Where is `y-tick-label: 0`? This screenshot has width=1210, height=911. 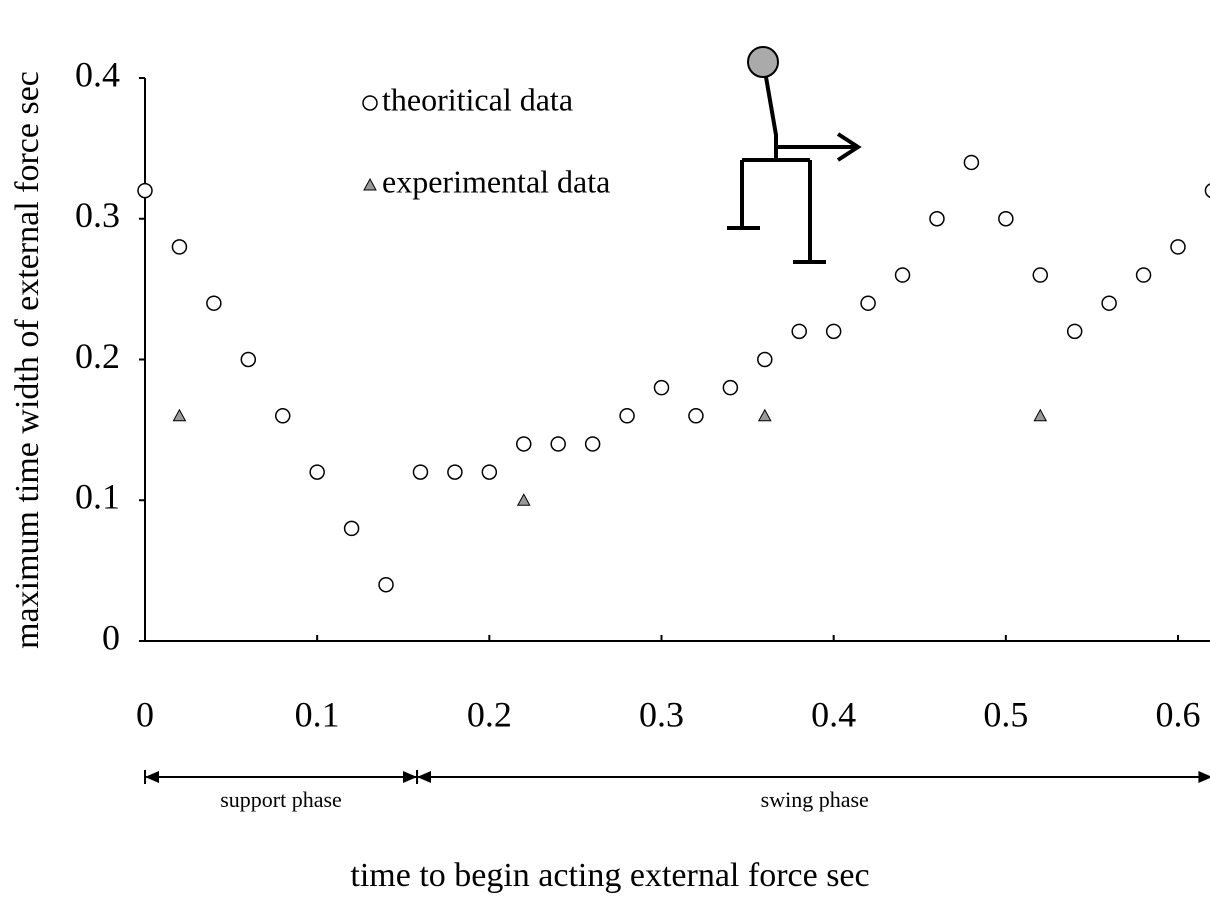 y-tick-label: 0 is located at coordinates (111, 637).